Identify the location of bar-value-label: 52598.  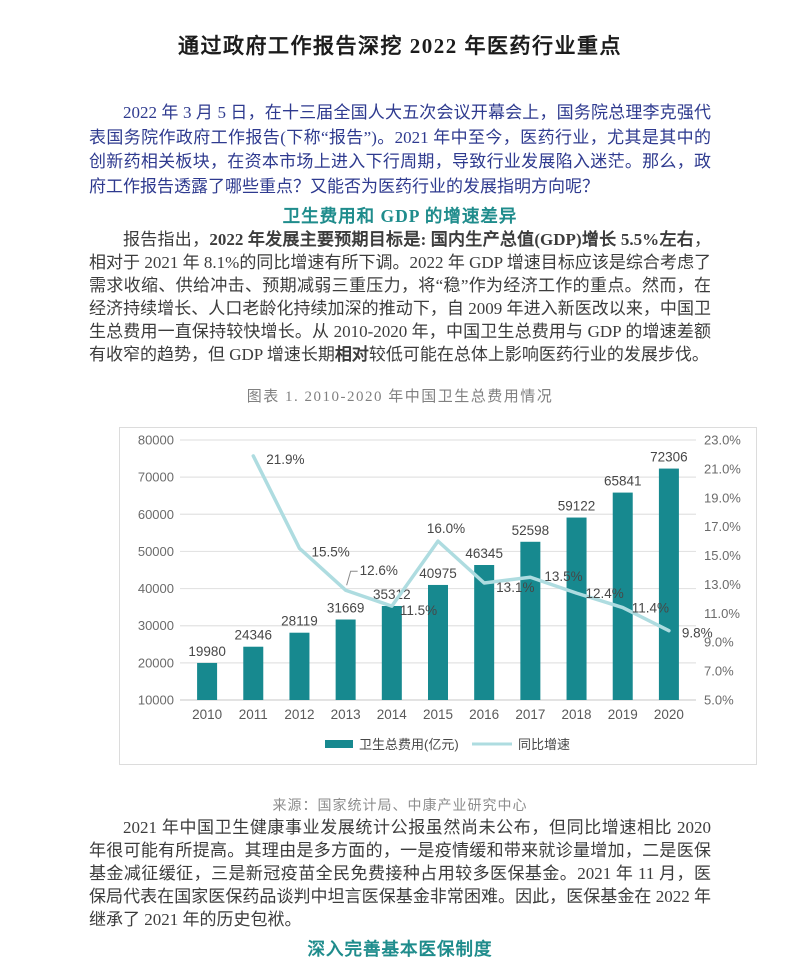
(531, 530).